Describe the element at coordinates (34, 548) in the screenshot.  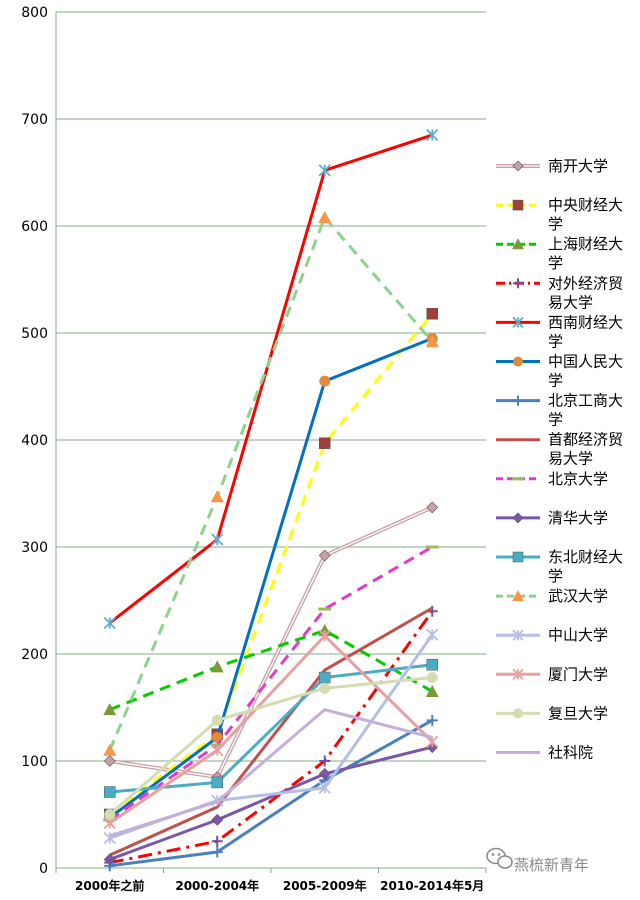
I see `y-tick-label: 300` at that location.